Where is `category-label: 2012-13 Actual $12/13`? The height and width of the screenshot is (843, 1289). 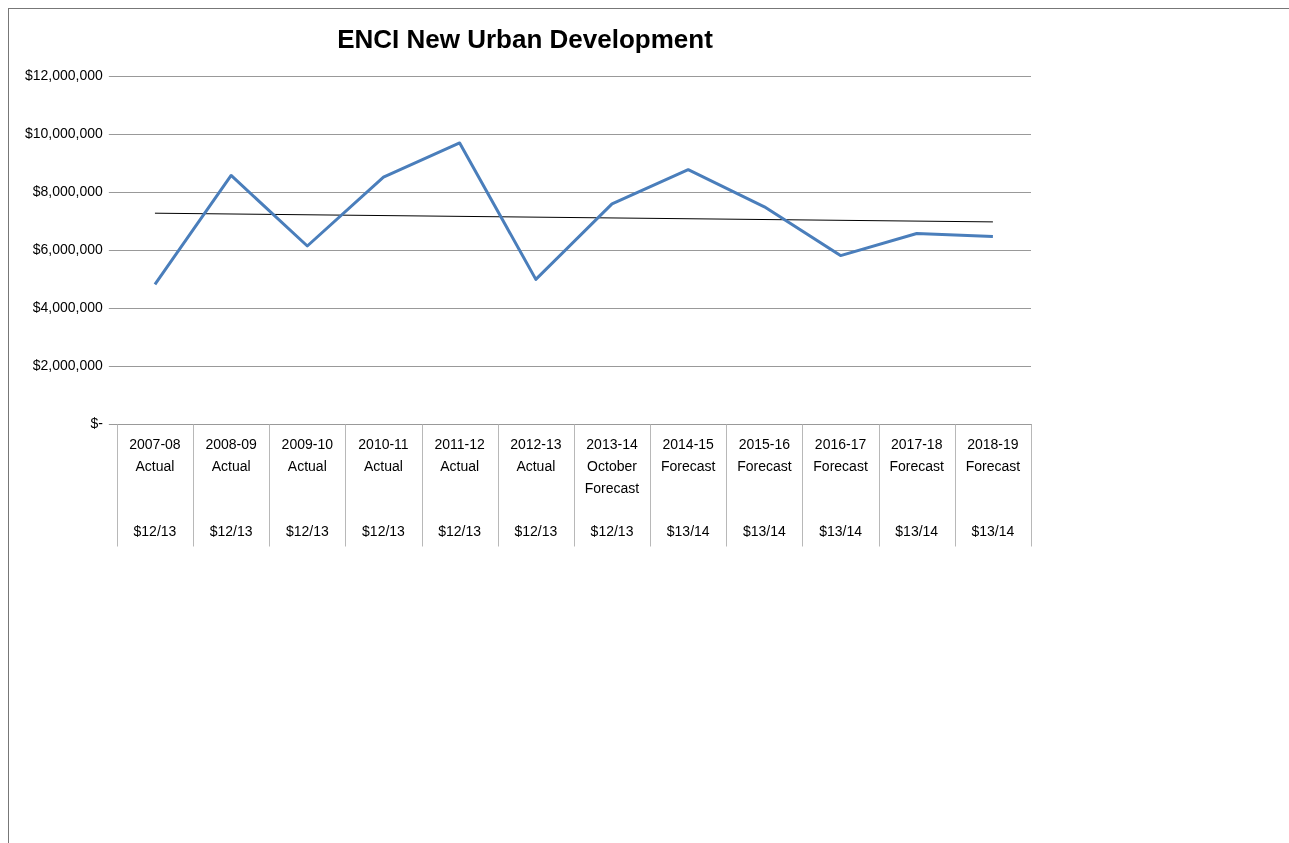 category-label: 2012-13 Actual $12/13 is located at coordinates (536, 488).